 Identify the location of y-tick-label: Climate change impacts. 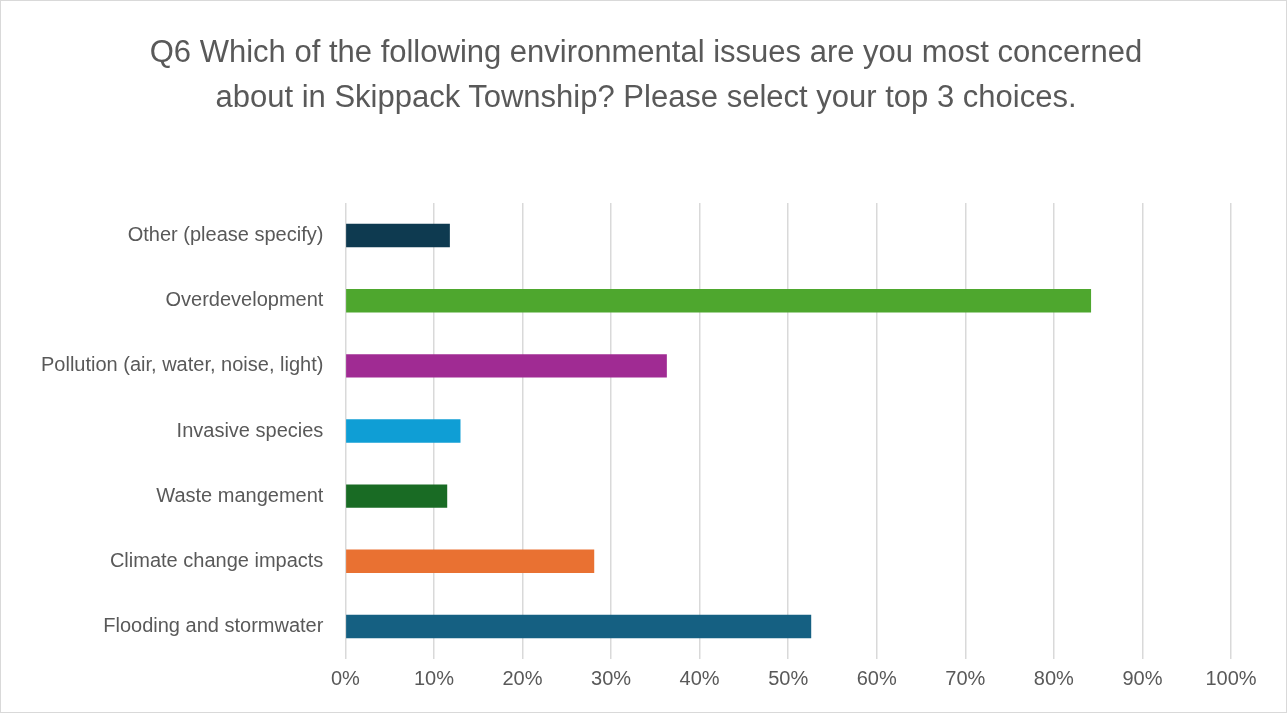
(216, 559).